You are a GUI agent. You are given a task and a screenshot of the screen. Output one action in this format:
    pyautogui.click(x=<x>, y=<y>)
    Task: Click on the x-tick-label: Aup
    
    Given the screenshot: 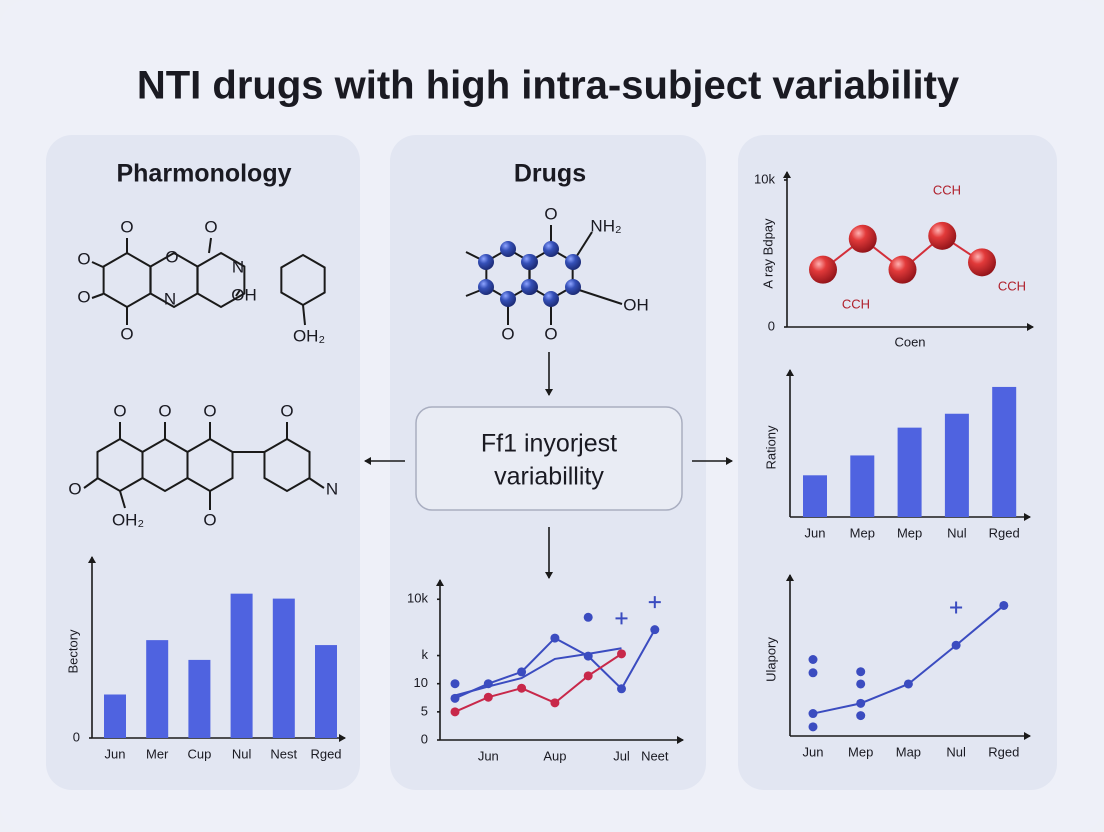 What is the action you would take?
    pyautogui.click(x=554, y=755)
    